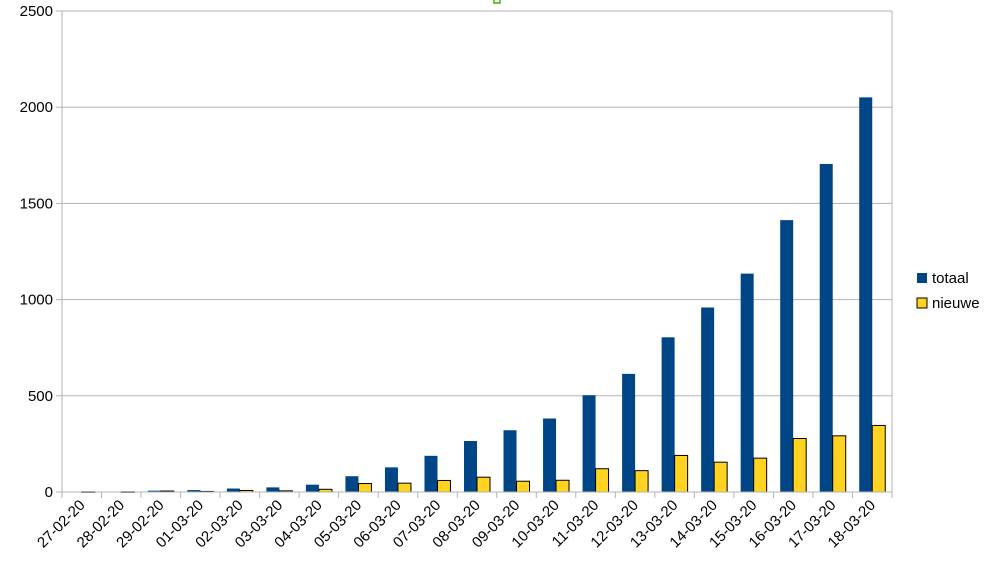 This screenshot has width=990, height=579. What do you see at coordinates (956, 303) in the screenshot?
I see `legend-label-nieuwe: nieuwe` at bounding box center [956, 303].